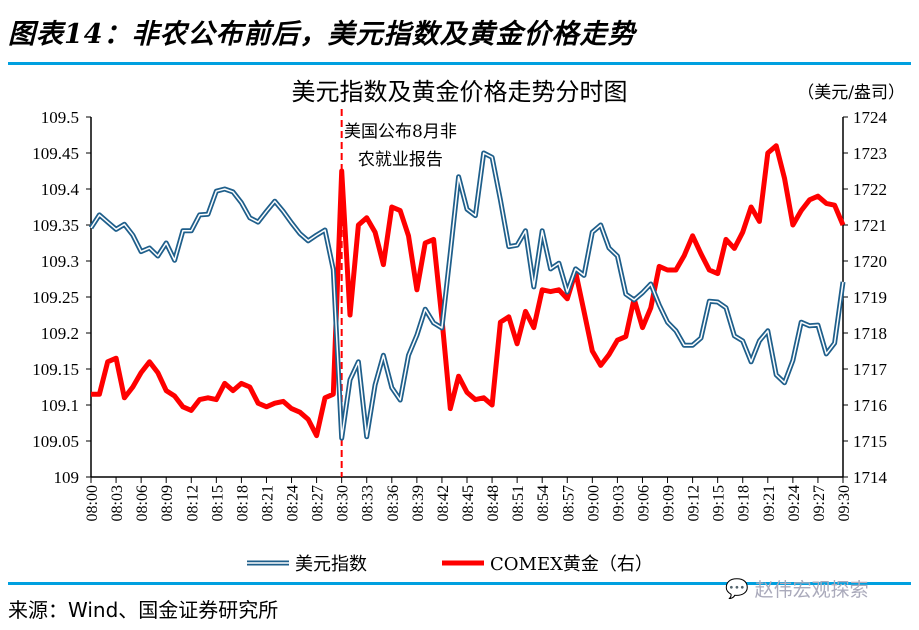  Describe the element at coordinates (242, 503) in the screenshot. I see `x-tick-label: 08:18` at that location.